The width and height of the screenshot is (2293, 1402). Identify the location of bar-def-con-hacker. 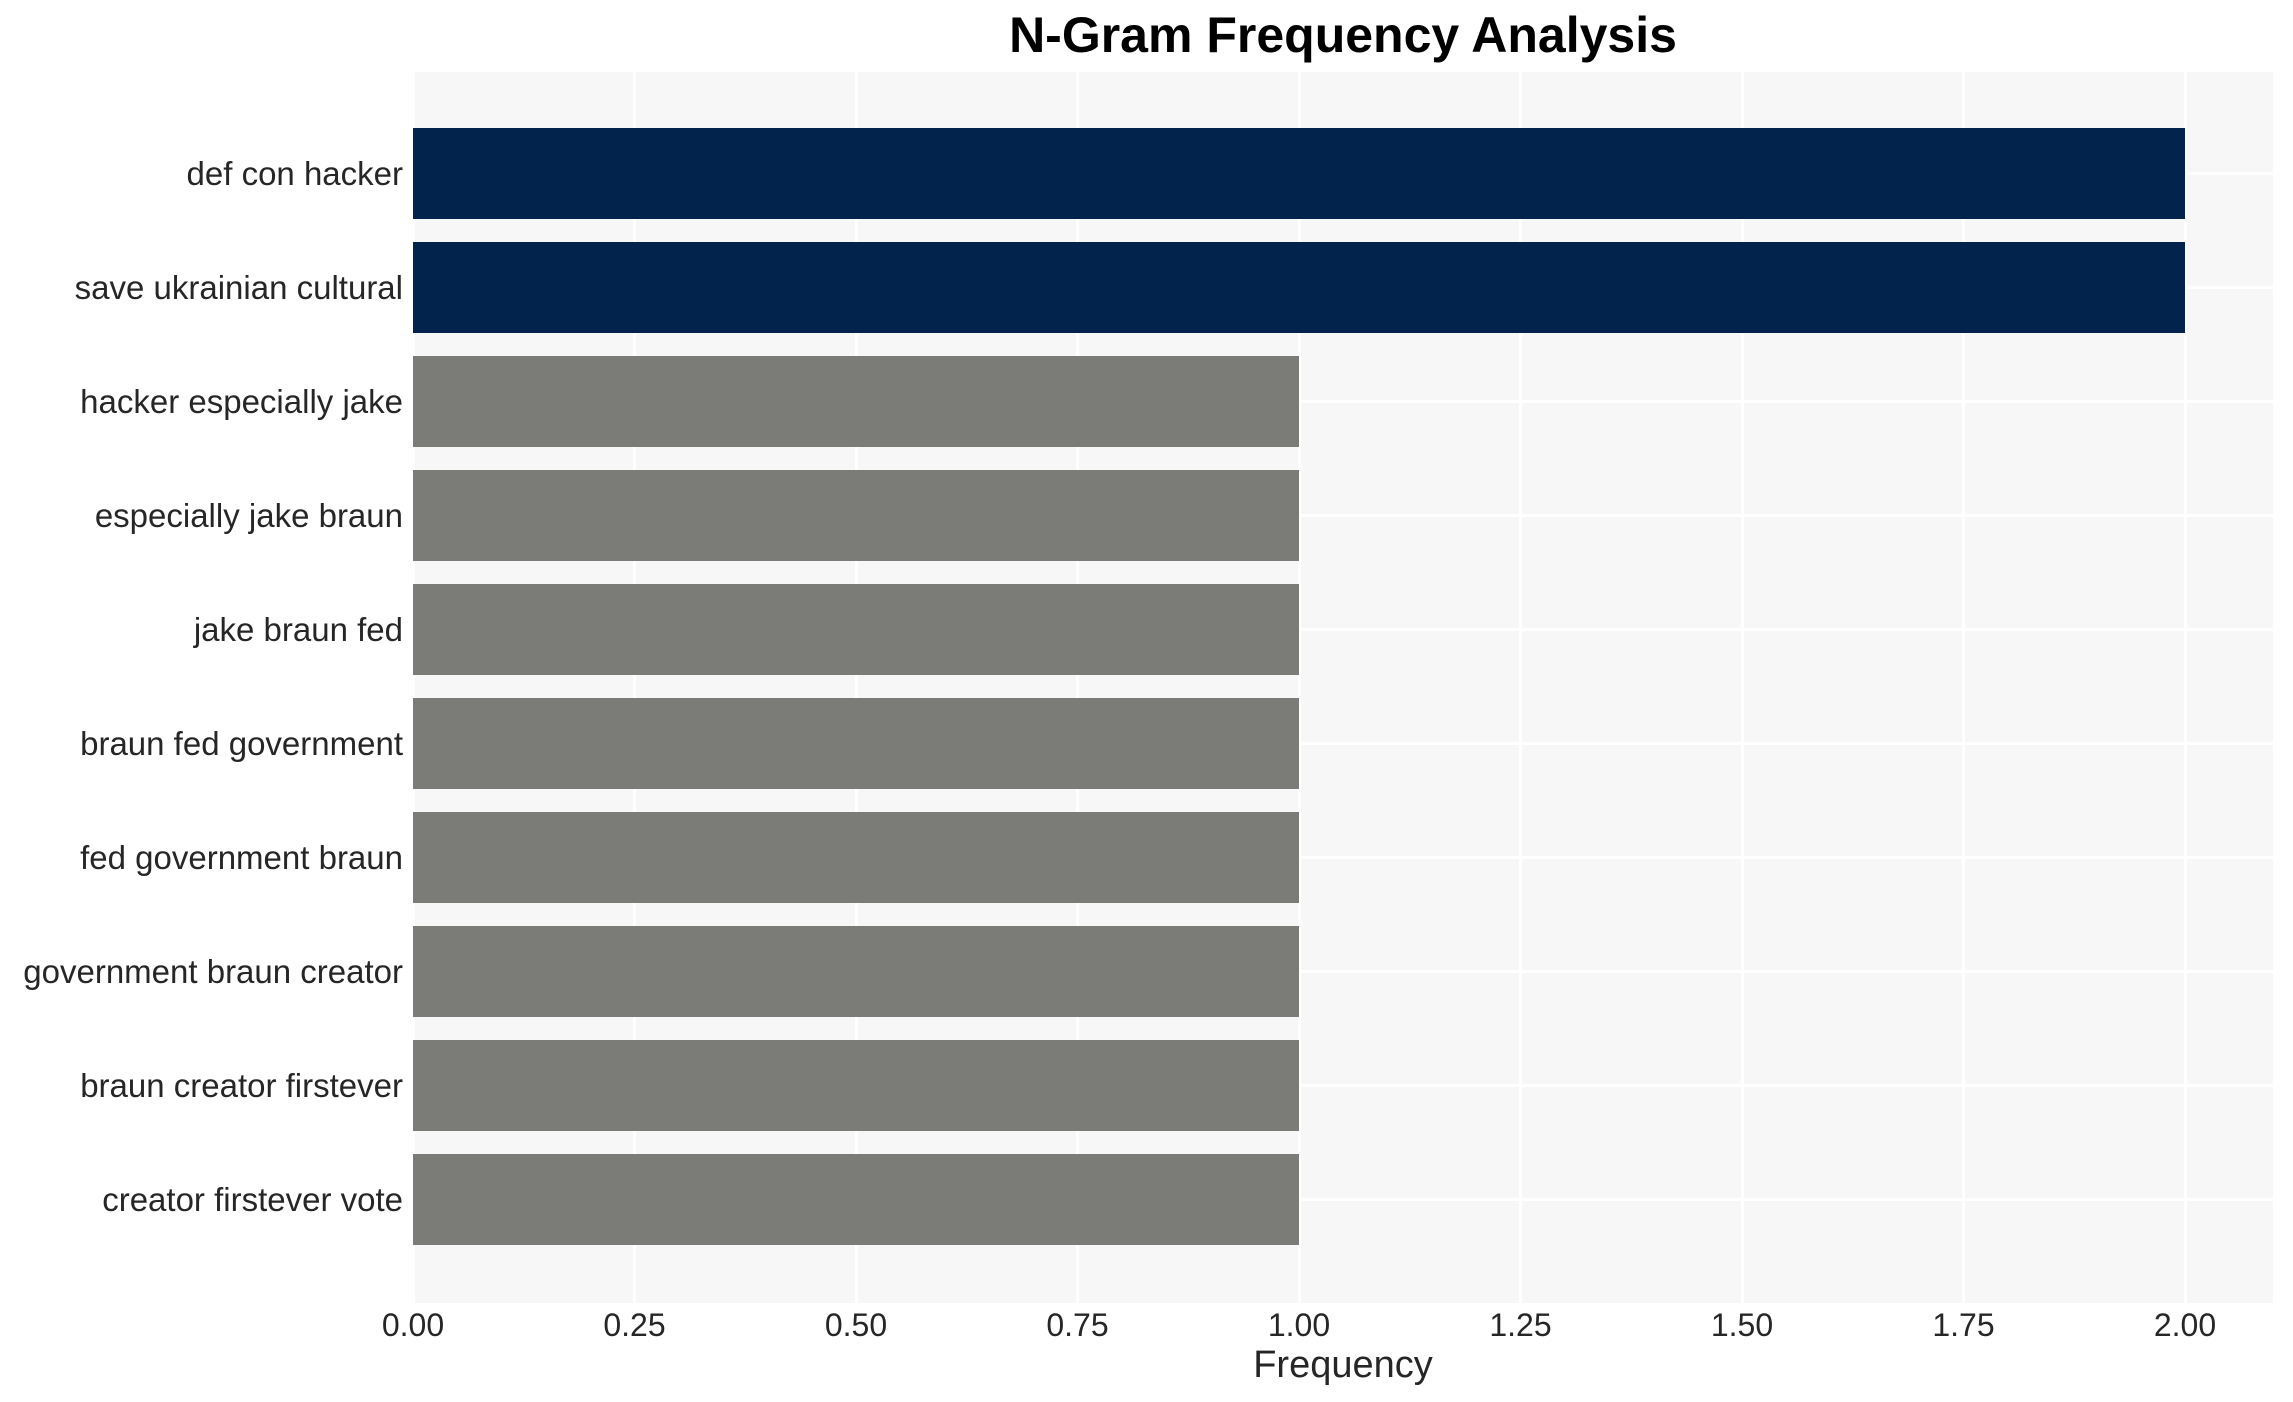
(1299, 173).